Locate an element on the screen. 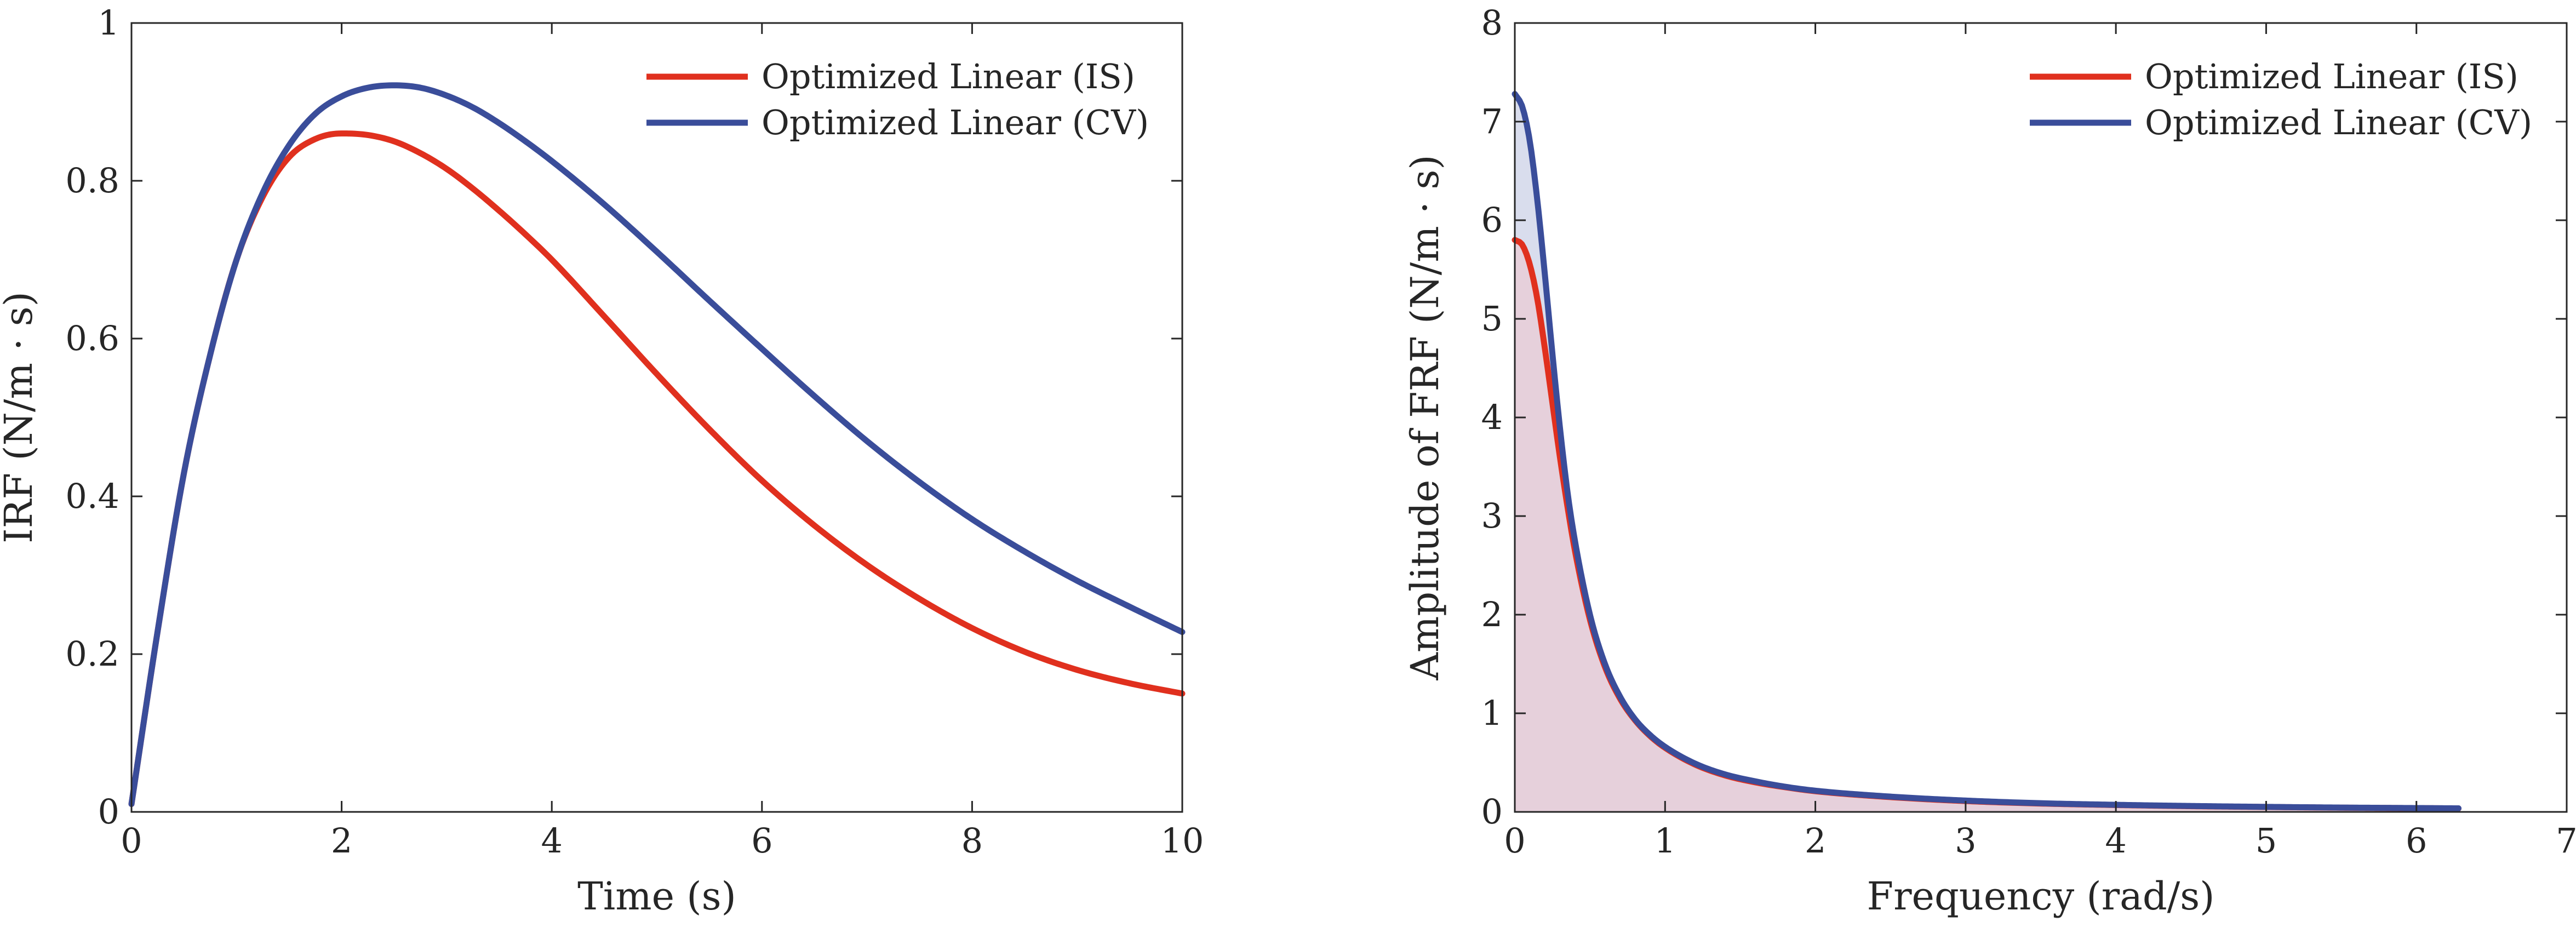  y-tick-label: 6 is located at coordinates (1492, 220).